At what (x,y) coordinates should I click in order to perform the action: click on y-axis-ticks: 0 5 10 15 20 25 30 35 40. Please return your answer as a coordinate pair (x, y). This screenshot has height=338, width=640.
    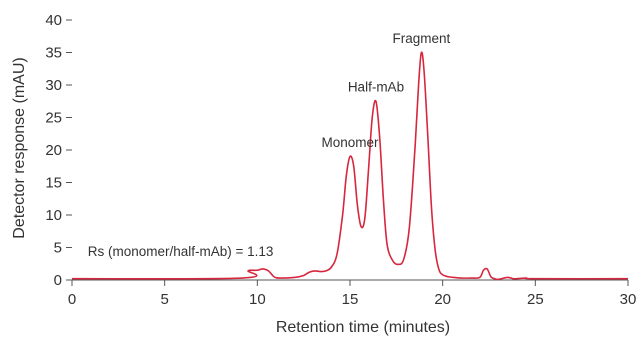
    Looking at the image, I should click on (58, 150).